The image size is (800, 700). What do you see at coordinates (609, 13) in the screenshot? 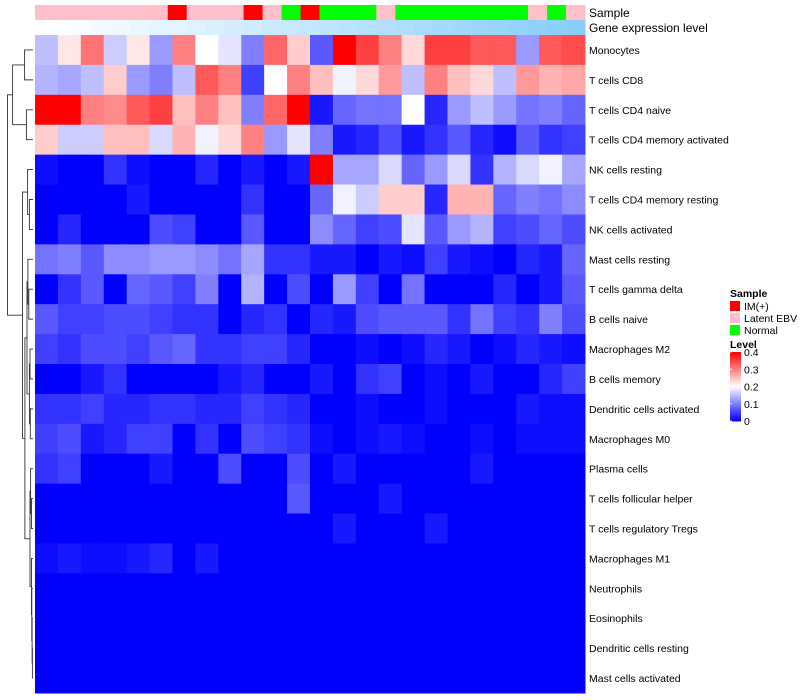
I see `sample-track-label: Sample` at bounding box center [609, 13].